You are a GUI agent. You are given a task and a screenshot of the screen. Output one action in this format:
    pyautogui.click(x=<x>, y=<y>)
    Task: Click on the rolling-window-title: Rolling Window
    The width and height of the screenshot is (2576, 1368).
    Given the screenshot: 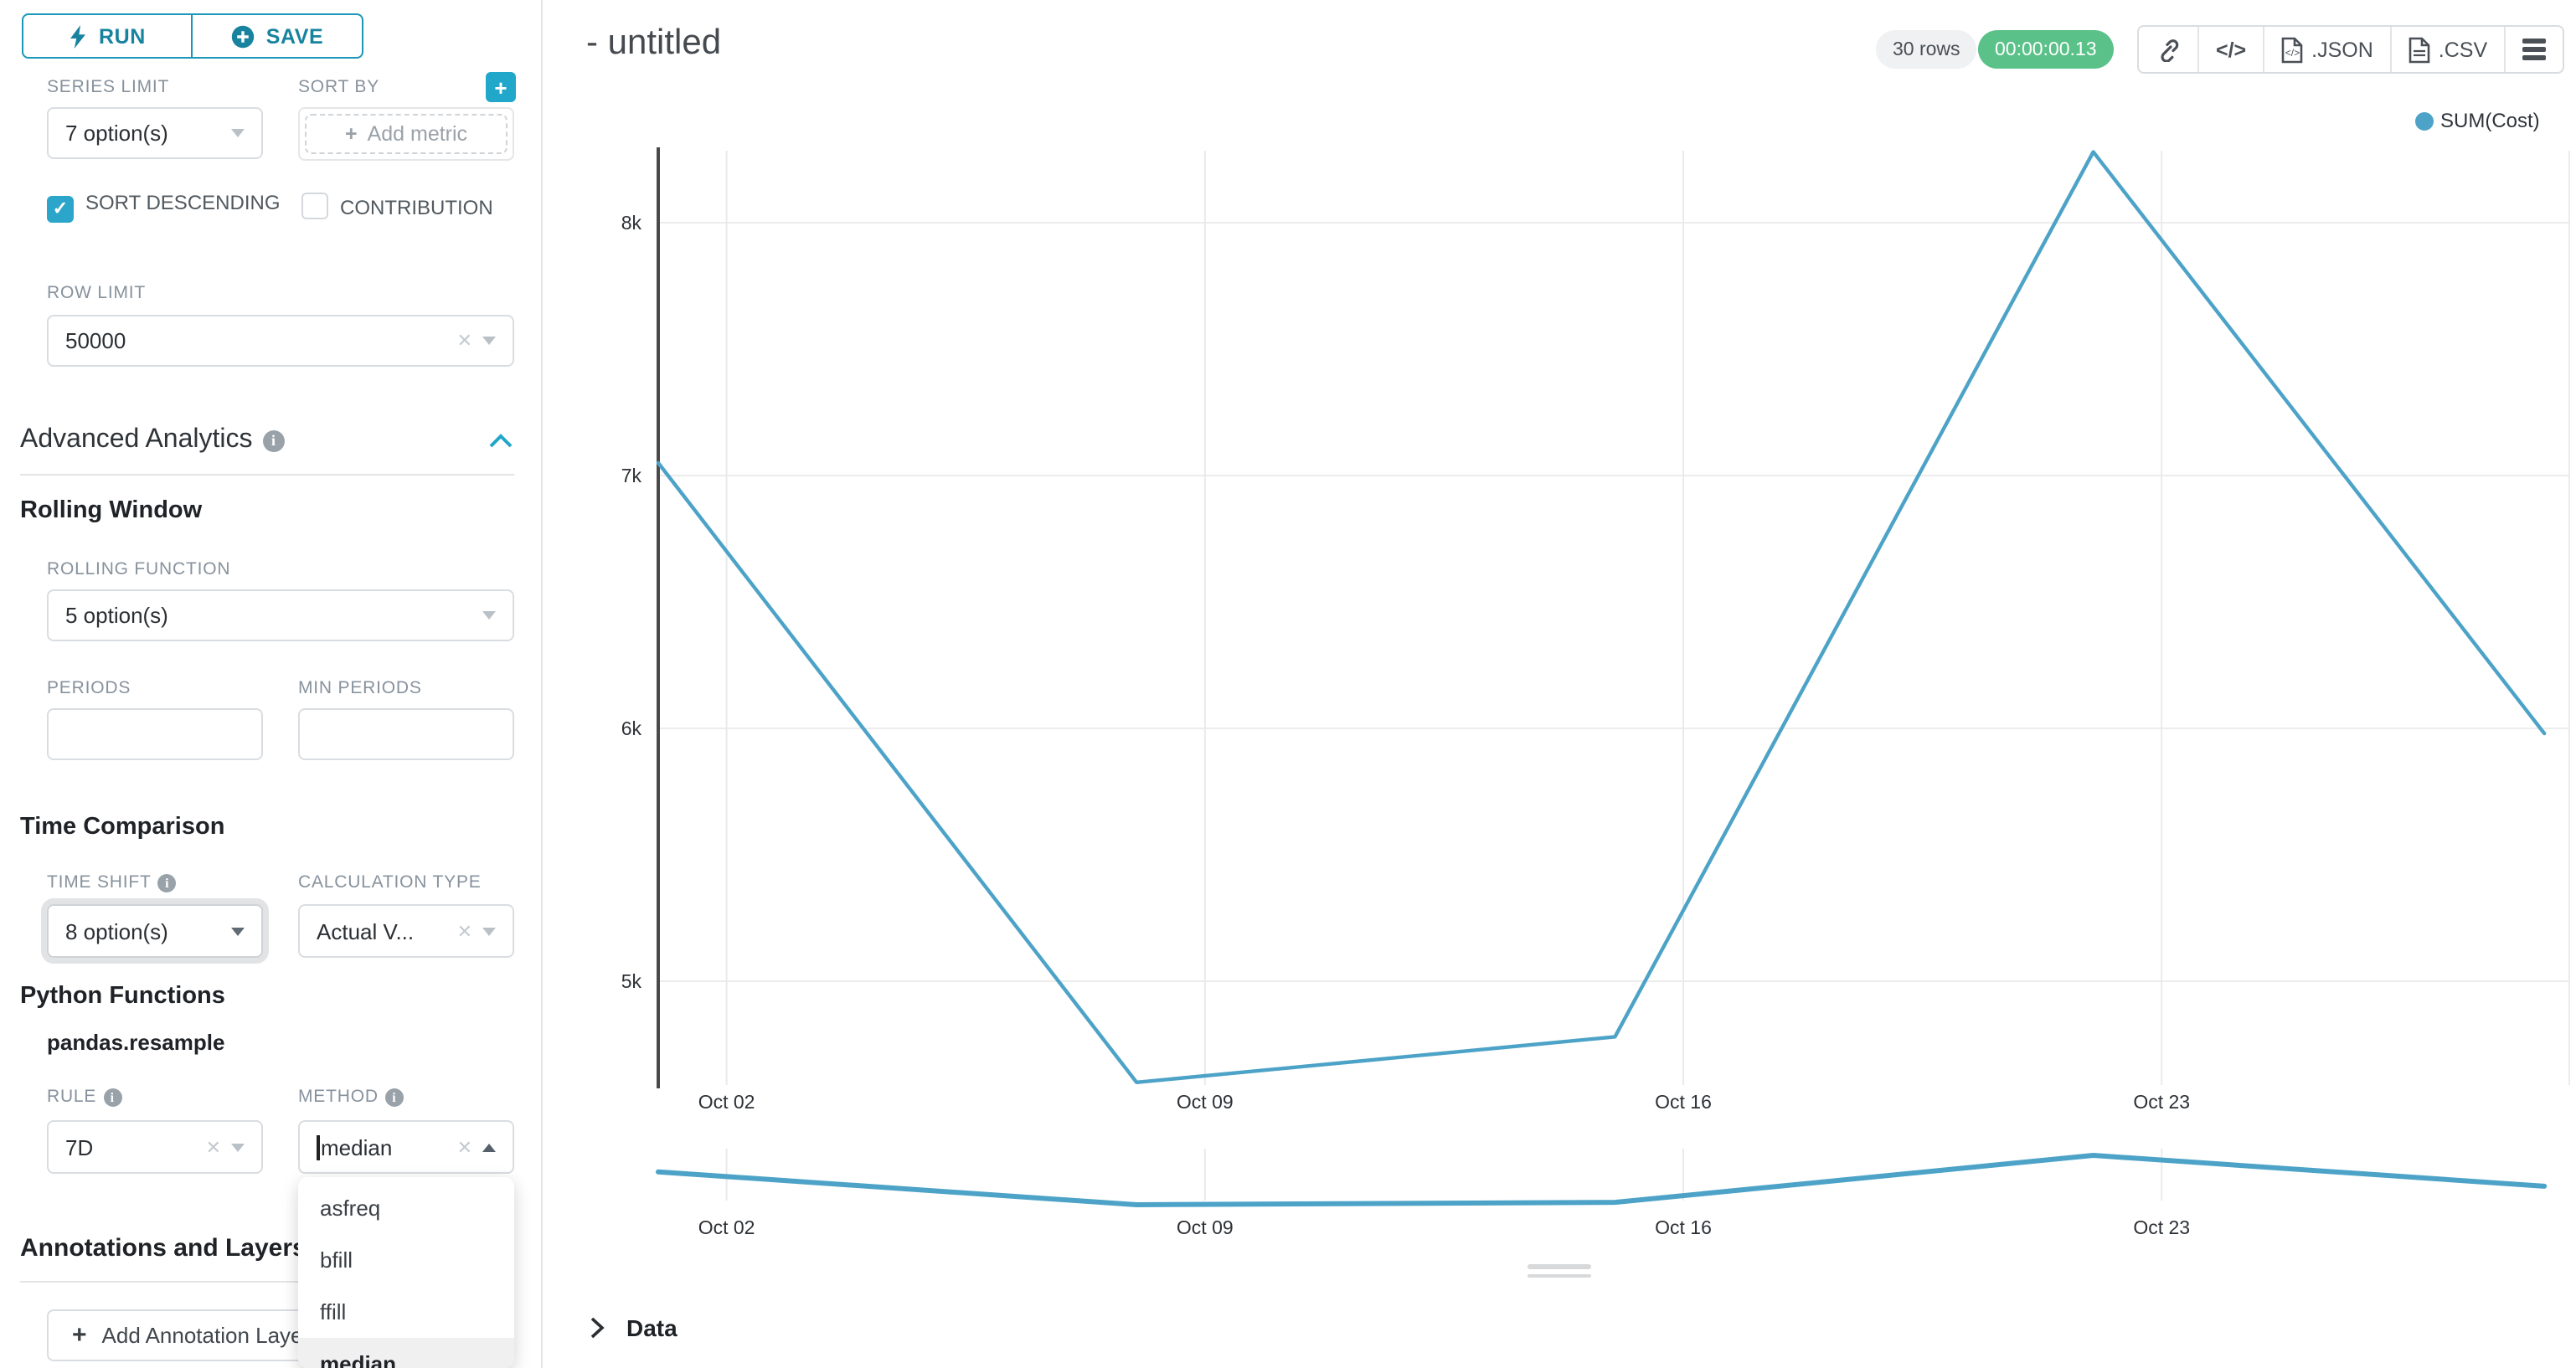 What is the action you would take?
    pyautogui.click(x=111, y=511)
    